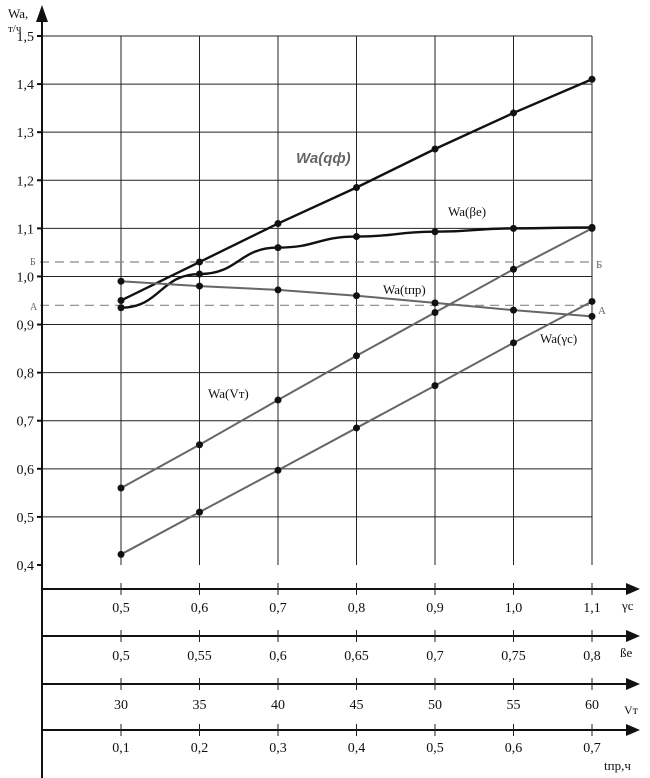 The image size is (650, 778). I want to click on ref-label-a-right: А, so click(602, 311).